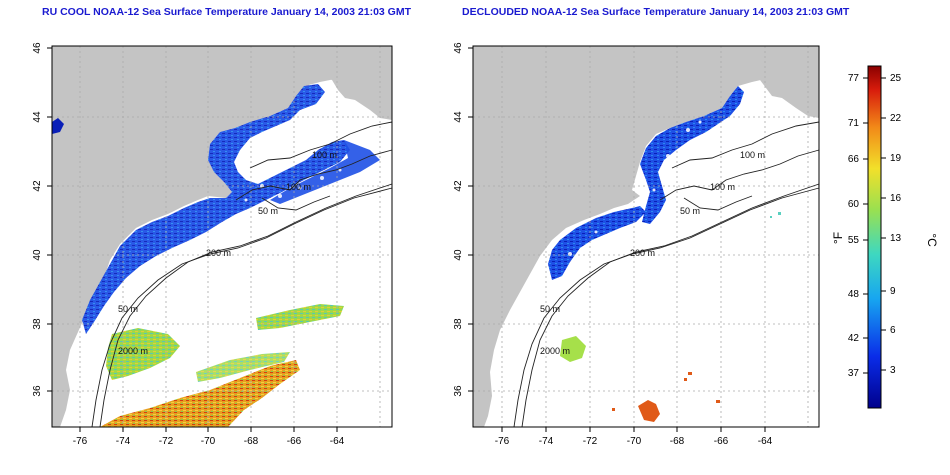  I want to click on left-y-tick-label: 36, so click(37, 391).